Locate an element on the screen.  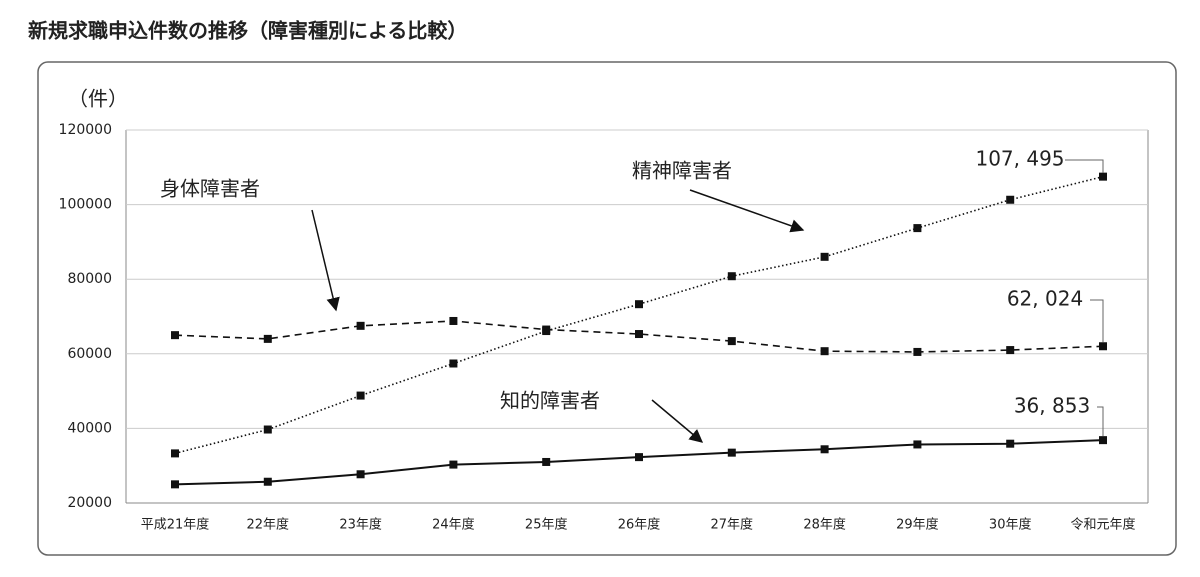
x-tick-label: 平成21年度 is located at coordinates (175, 525).